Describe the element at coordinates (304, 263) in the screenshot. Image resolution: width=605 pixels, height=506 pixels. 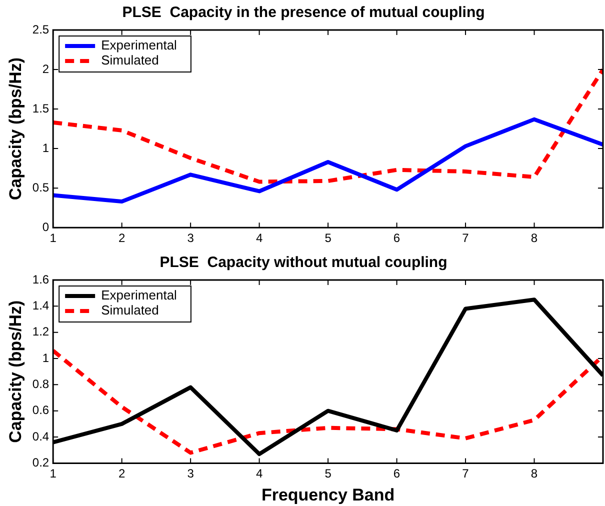
I see `chart-title: PLSE Capacity without mutual coupling` at that location.